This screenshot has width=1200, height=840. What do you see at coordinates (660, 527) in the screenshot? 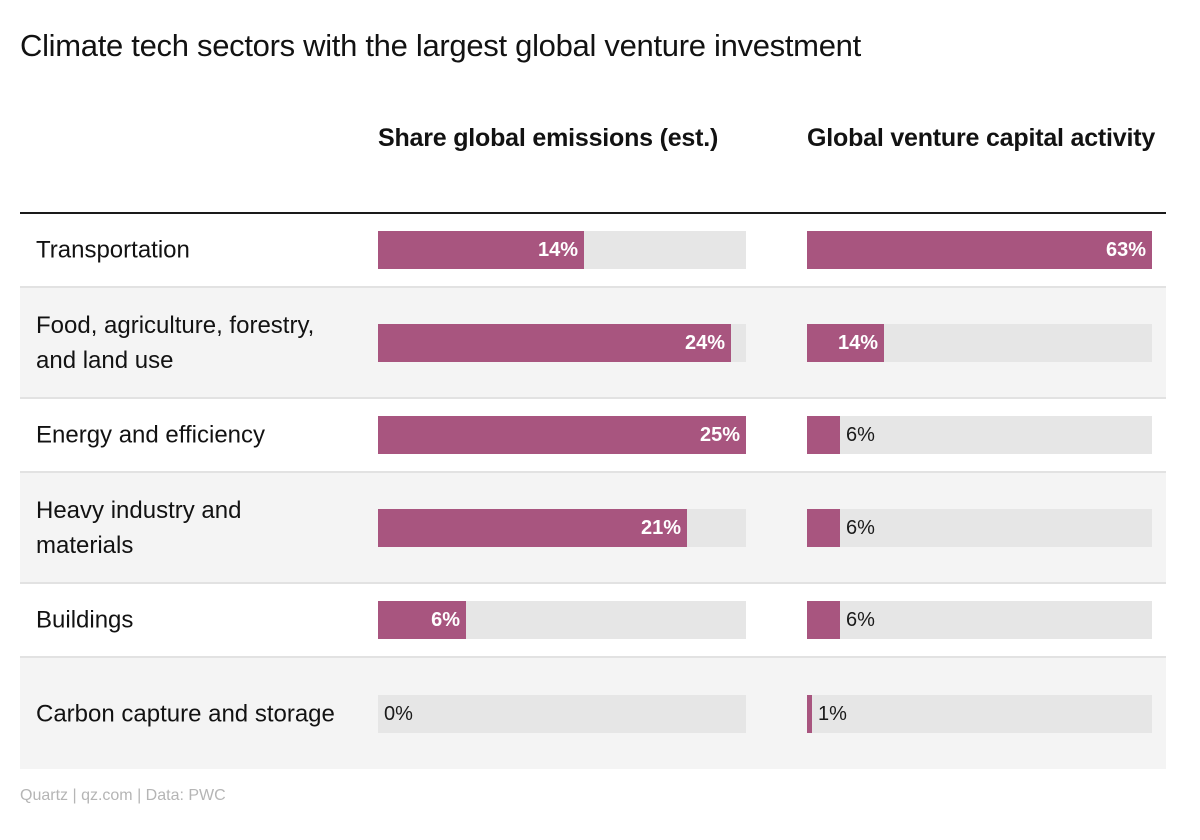
I see `data-label: 21%` at bounding box center [660, 527].